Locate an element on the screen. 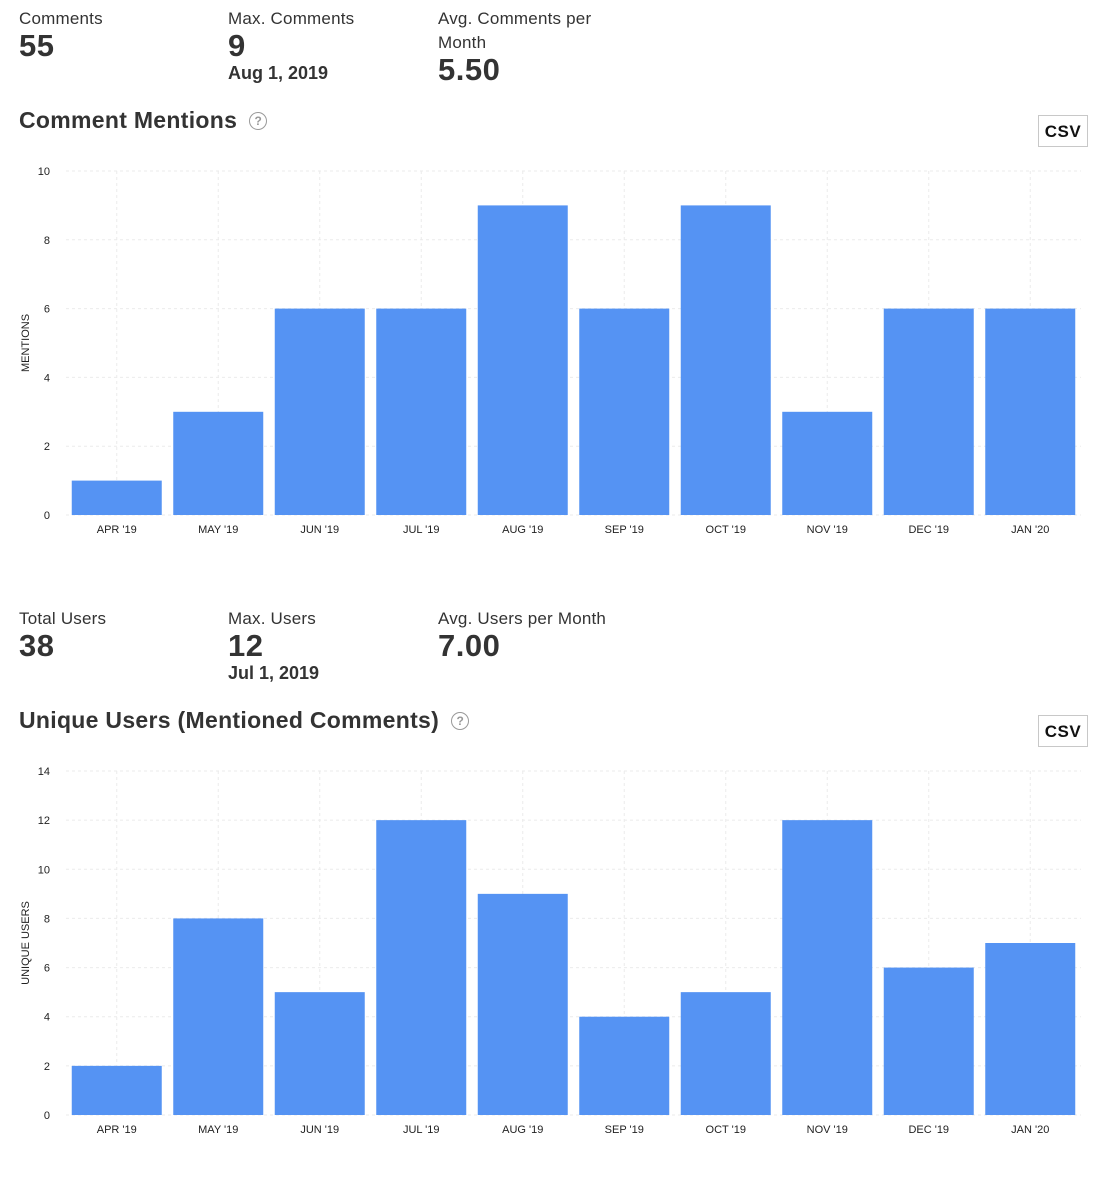 The image size is (1117, 1182). stat-value: 12 is located at coordinates (246, 645).